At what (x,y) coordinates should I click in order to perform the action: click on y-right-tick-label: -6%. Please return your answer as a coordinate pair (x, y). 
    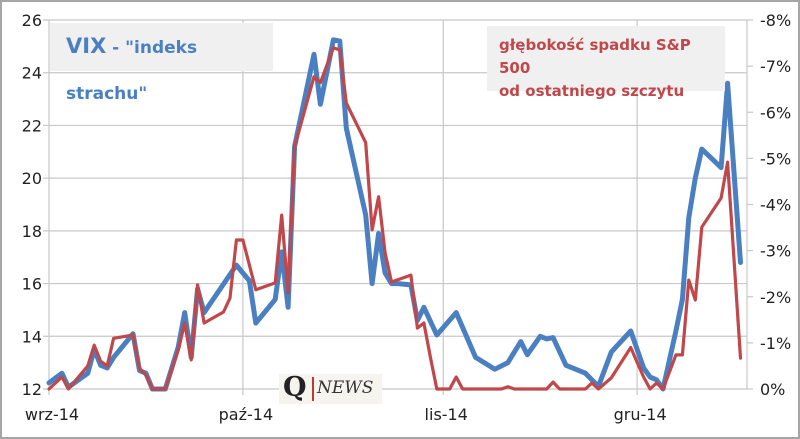
    Looking at the image, I should click on (775, 112).